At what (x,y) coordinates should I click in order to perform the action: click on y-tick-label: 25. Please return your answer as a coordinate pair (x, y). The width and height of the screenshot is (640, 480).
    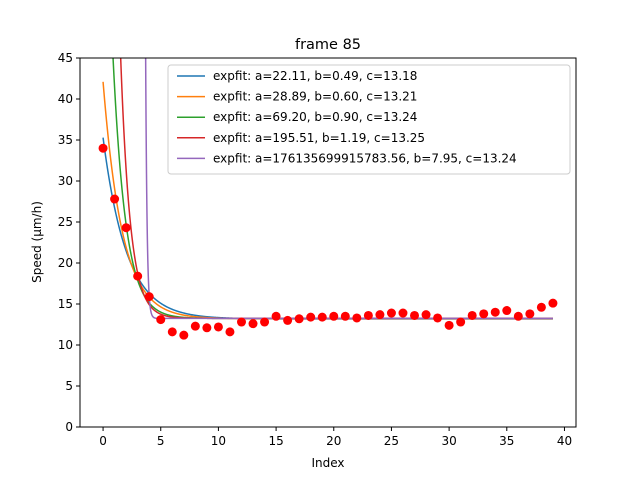
    Looking at the image, I should click on (65, 222).